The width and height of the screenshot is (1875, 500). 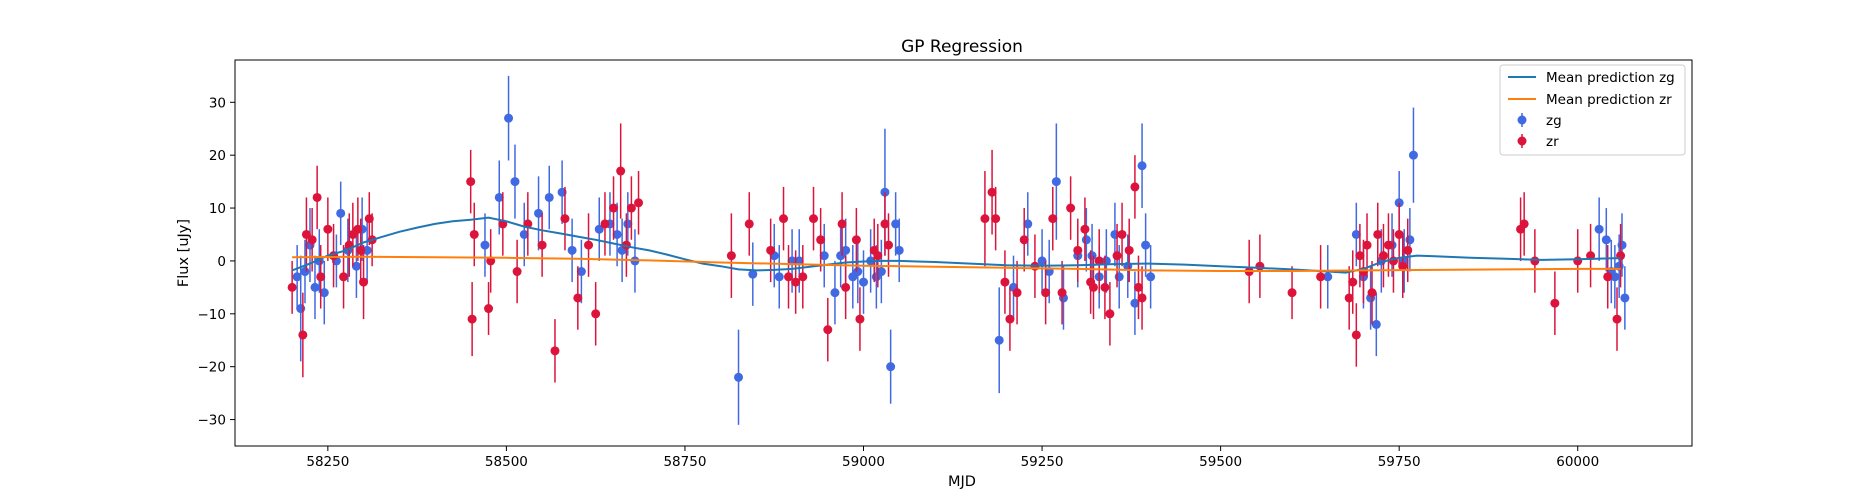 I want to click on x-tick-label: 59000, so click(x=863, y=462).